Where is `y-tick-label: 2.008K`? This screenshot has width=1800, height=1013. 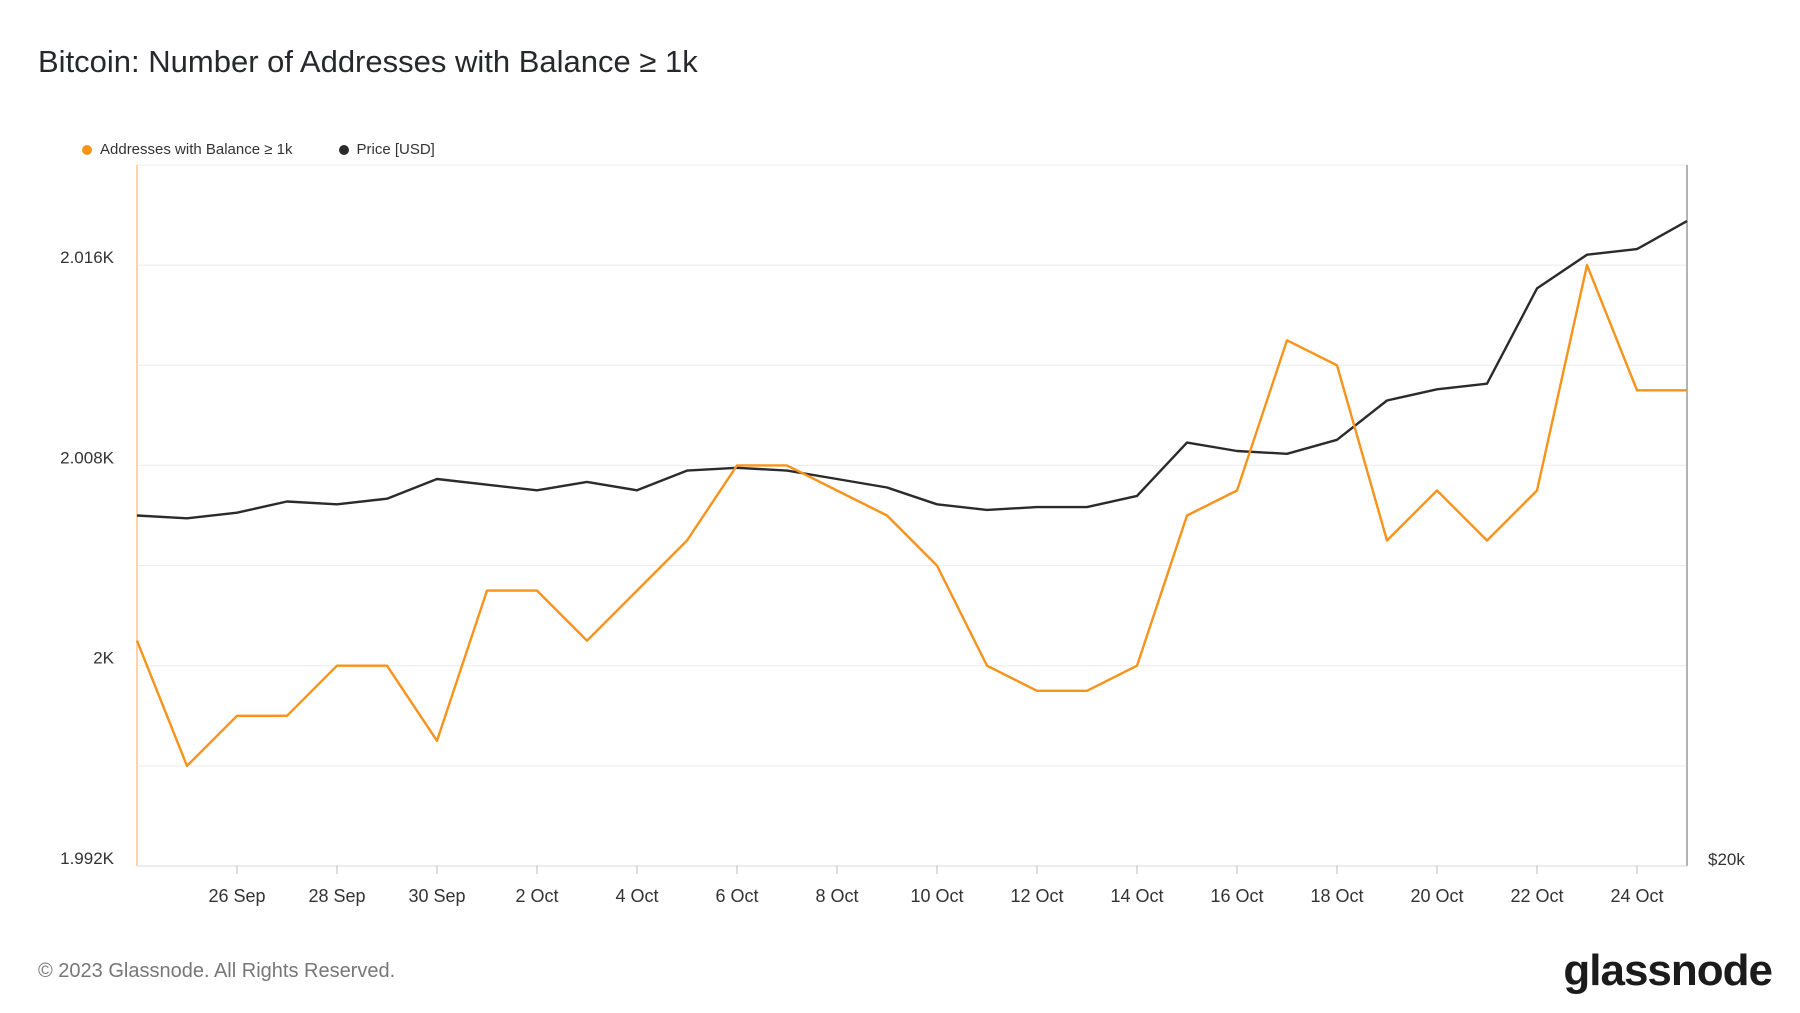
y-tick-label: 2.008K is located at coordinates (87, 457).